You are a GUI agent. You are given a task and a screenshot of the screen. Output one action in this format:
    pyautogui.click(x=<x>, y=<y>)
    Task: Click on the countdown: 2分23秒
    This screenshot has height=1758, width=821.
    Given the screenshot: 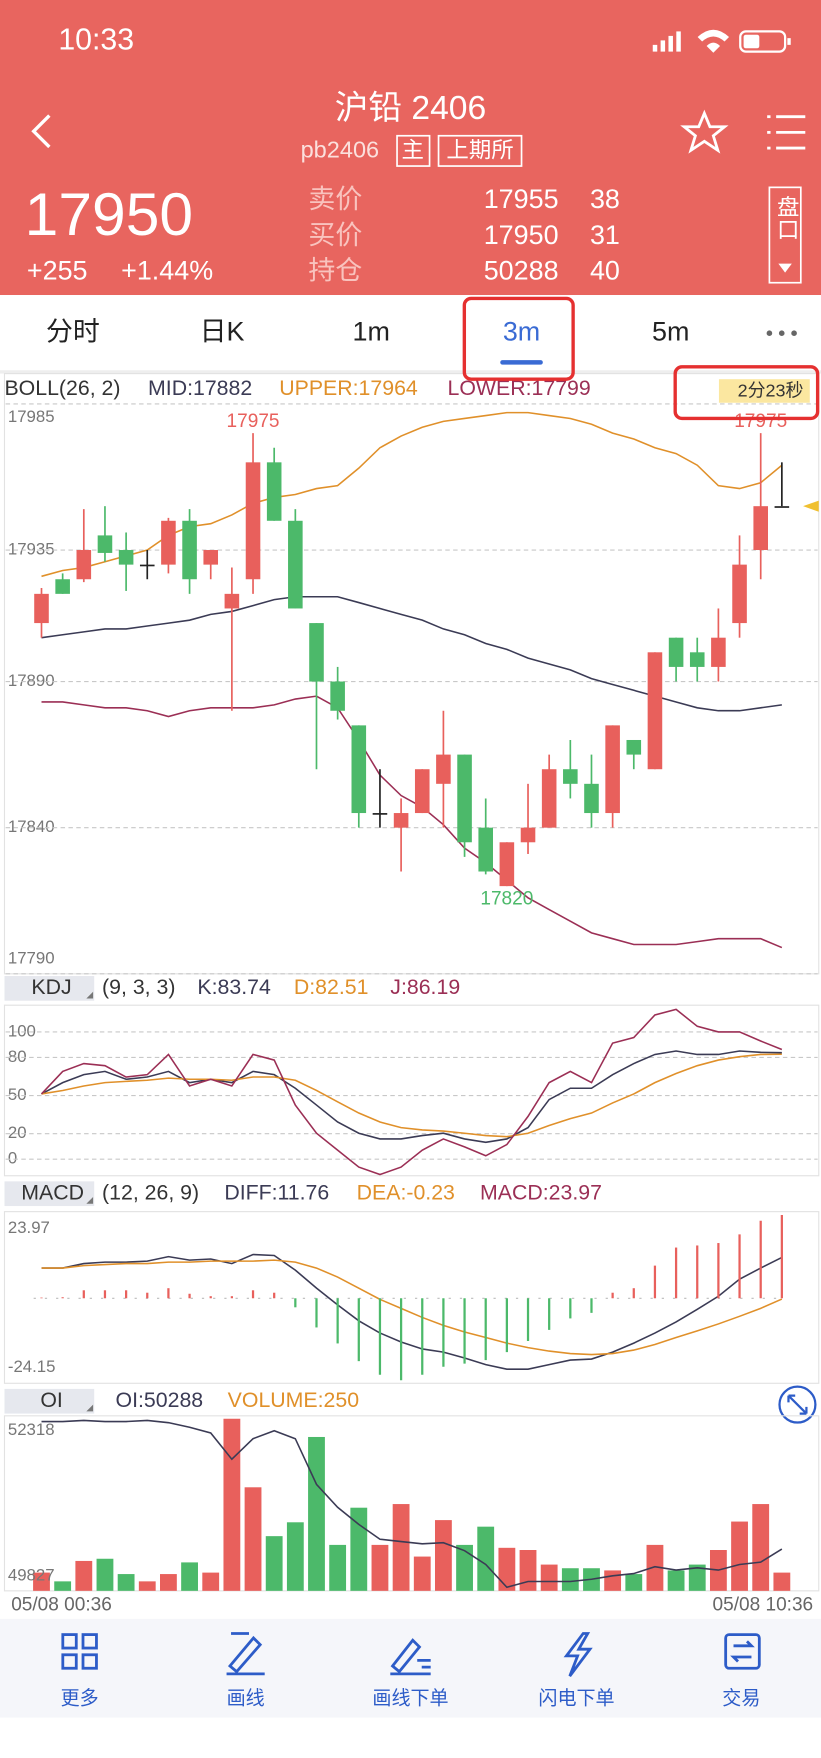 What is the action you would take?
    pyautogui.click(x=771, y=390)
    